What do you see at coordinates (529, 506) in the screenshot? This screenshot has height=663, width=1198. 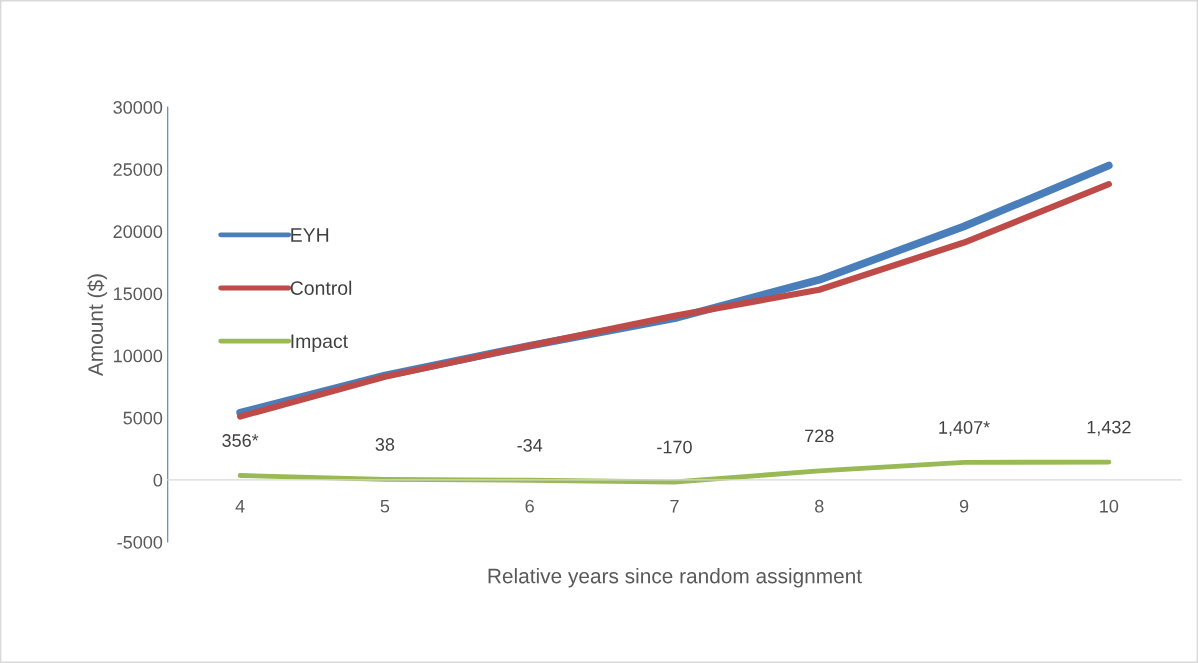 I see `x-tick-label: 6` at bounding box center [529, 506].